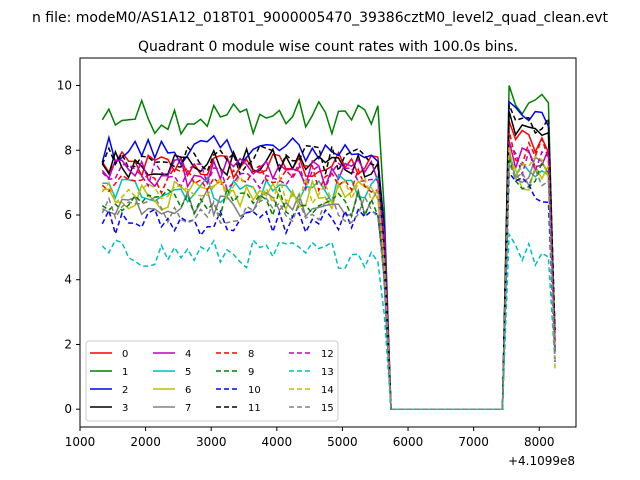 This screenshot has height=480, width=640. What do you see at coordinates (125, 408) in the screenshot?
I see `legend-label-3: 3` at bounding box center [125, 408].